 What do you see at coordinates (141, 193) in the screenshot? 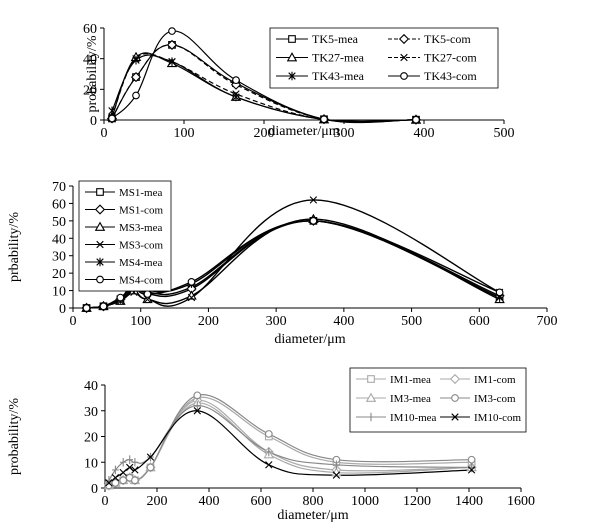
I see `legend-label-MS1-mea: MS1-mea` at bounding box center [141, 193].